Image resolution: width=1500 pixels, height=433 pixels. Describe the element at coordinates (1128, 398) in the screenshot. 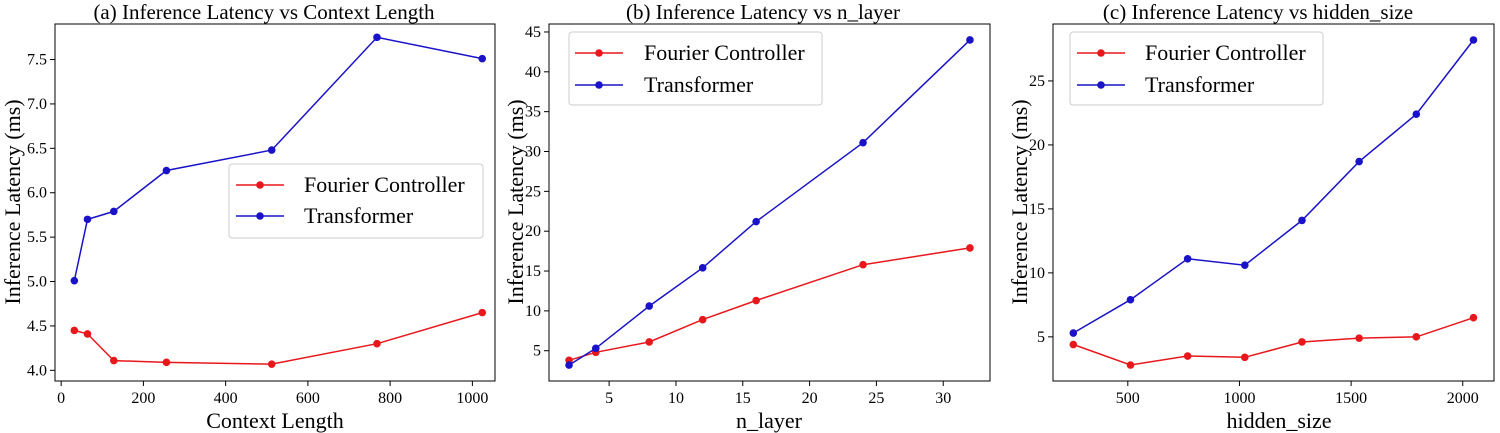

I see `x-tick-label: 500` at that location.